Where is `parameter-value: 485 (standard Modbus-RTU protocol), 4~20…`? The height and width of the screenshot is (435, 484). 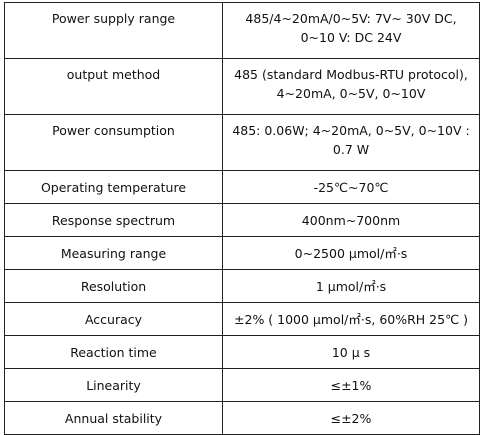
parameter-value: 485 (standard Modbus-RTU protocol), 4~20… is located at coordinates (351, 86).